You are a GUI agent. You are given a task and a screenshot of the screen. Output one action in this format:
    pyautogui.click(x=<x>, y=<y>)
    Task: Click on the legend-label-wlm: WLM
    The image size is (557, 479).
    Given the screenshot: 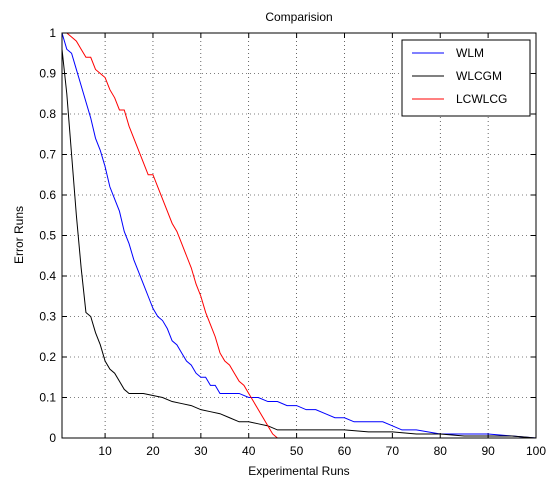 What is the action you would take?
    pyautogui.click(x=470, y=53)
    